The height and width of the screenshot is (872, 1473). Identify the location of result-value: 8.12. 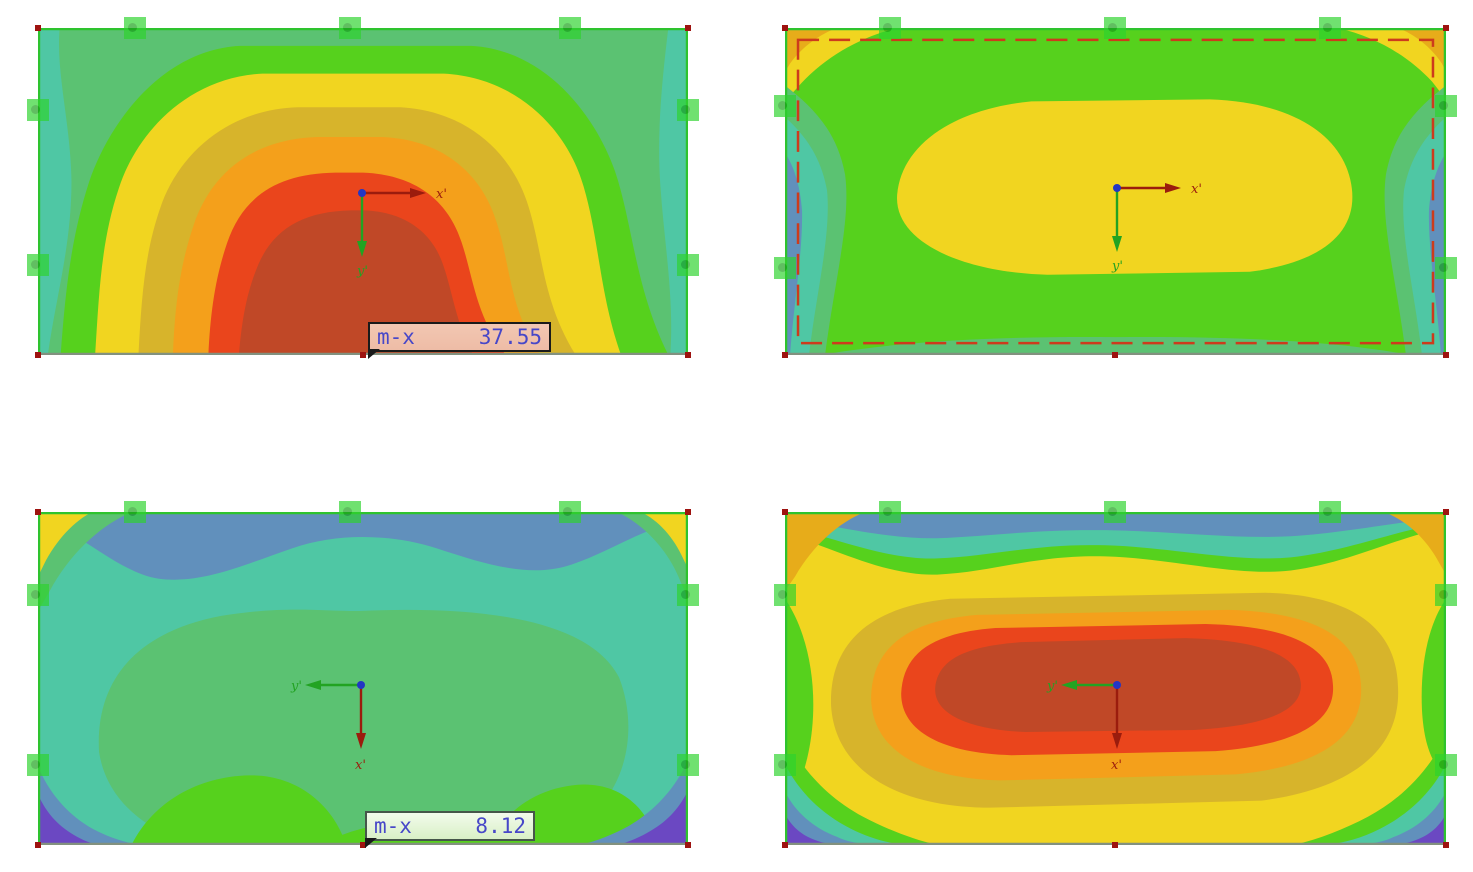
(500, 826).